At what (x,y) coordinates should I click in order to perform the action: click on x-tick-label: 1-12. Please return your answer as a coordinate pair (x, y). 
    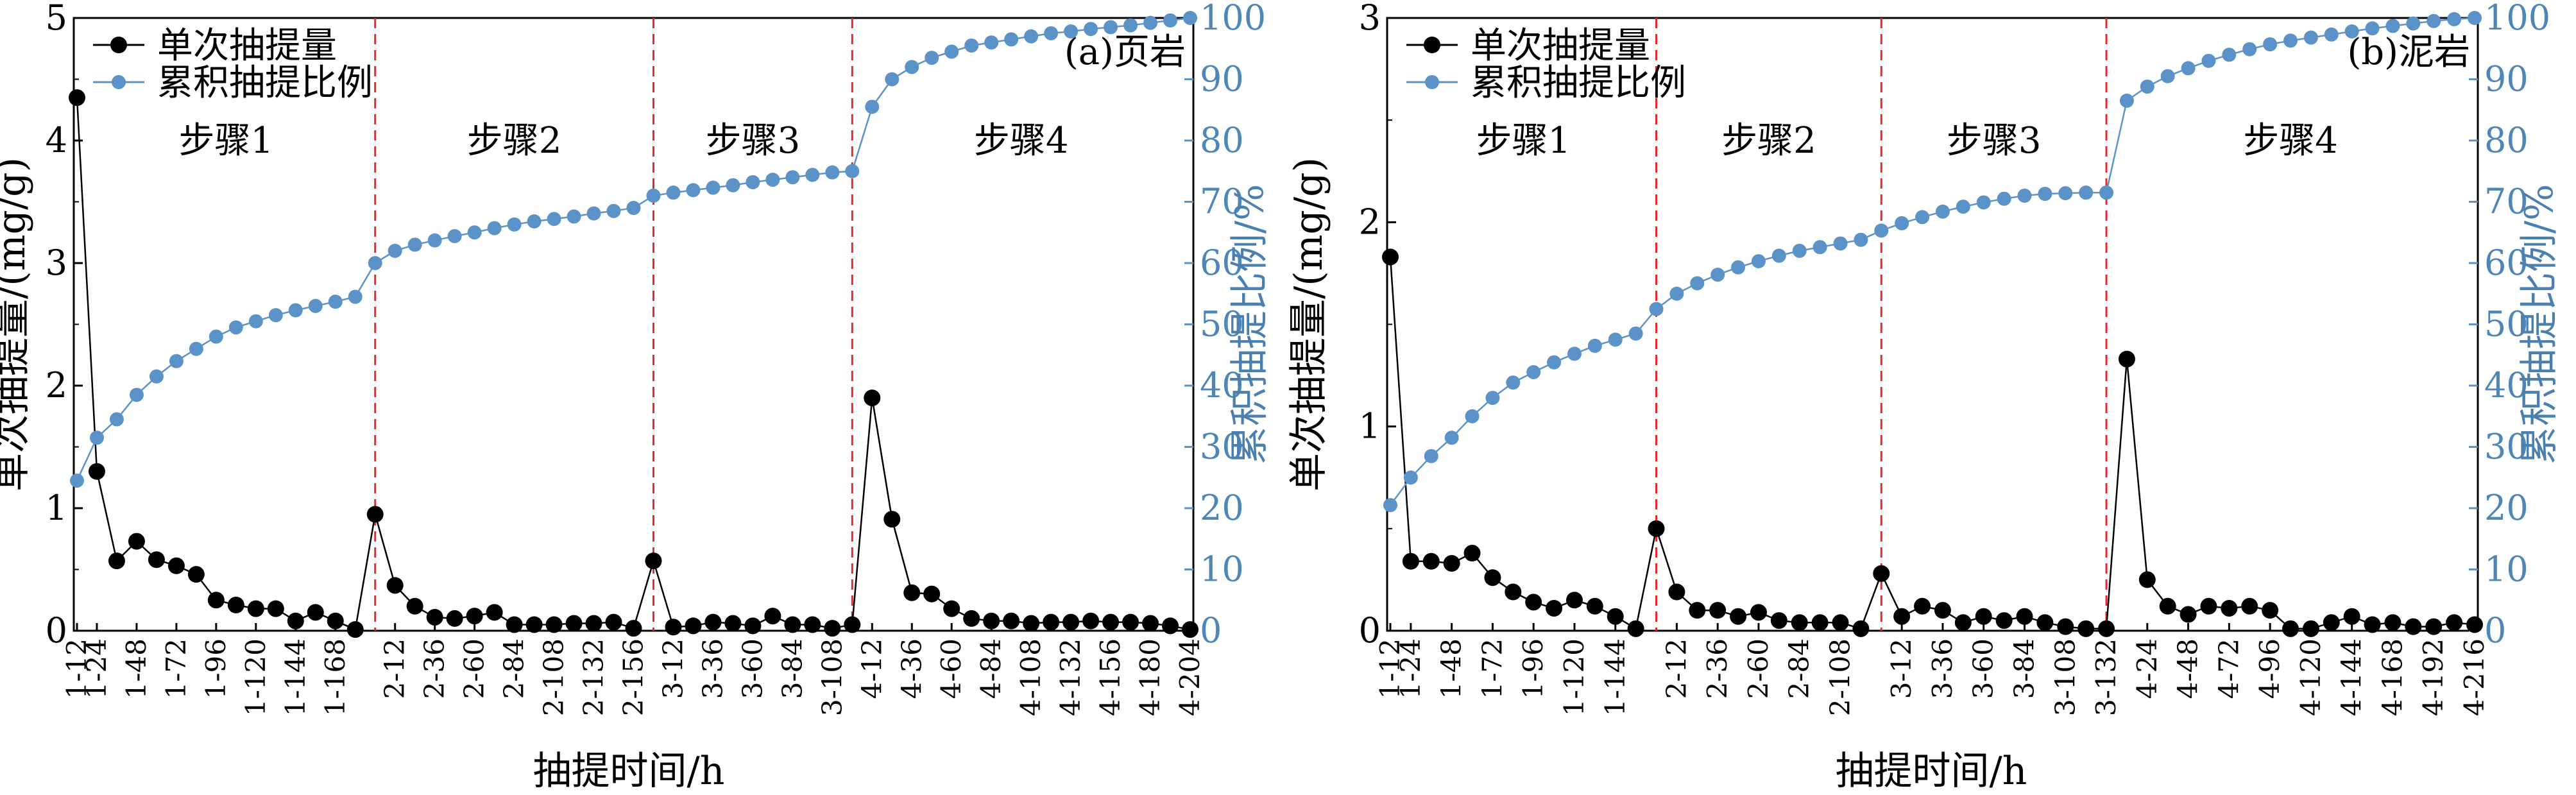
    Looking at the image, I should click on (1390, 669).